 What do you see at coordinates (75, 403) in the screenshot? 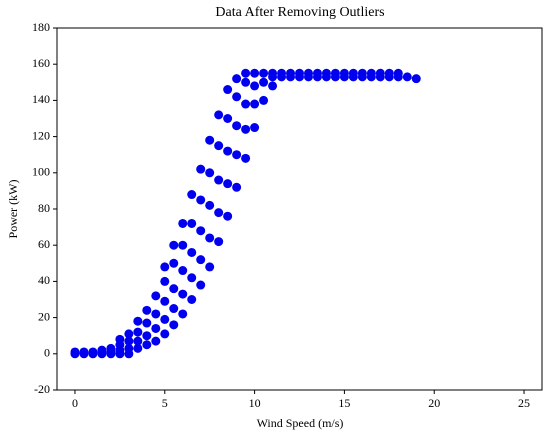
I see `x-tick-label: 0` at bounding box center [75, 403].